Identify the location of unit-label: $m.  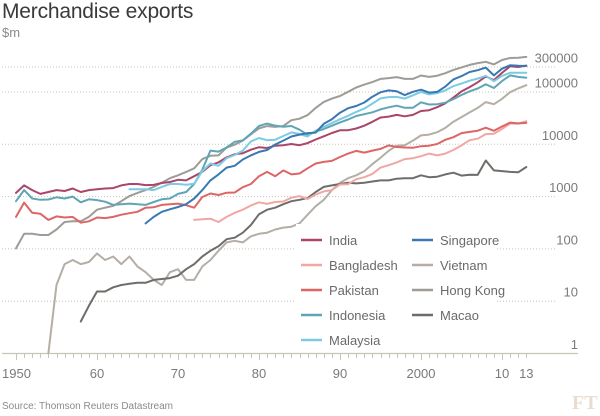
(11, 32).